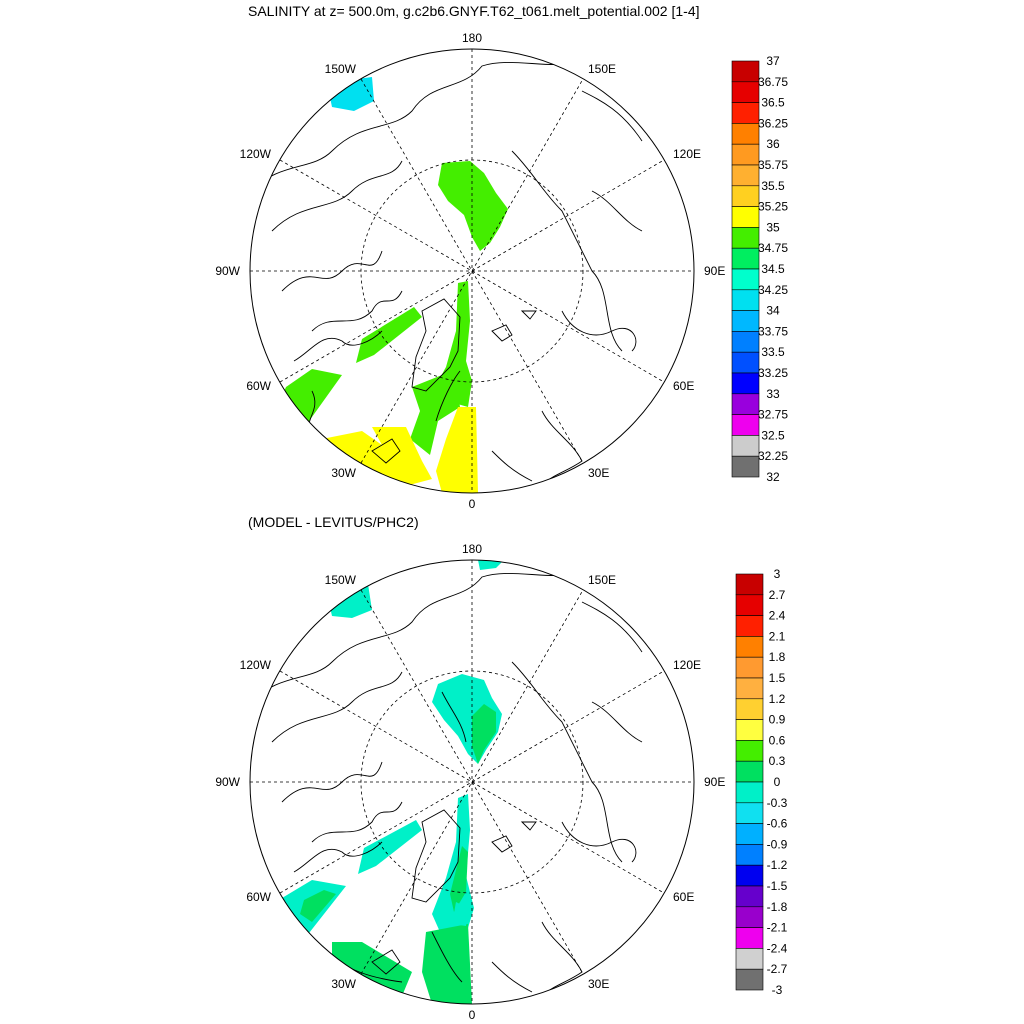  Describe the element at coordinates (687, 665) in the screenshot. I see `lon-label-120e: 120E` at that location.